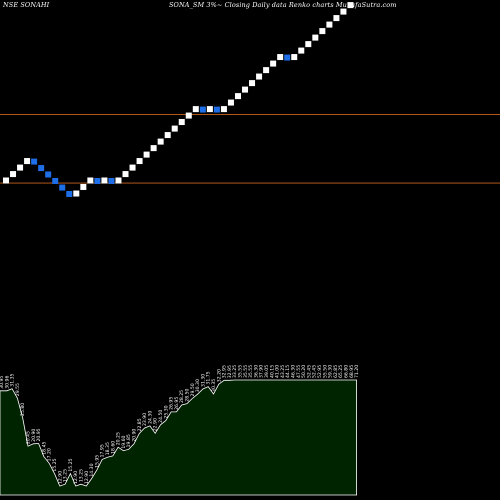 Image resolution: width=500 pixels, height=500 pixels. What do you see at coordinates (325, 371) in the screenshot?
I see `price-label: 55.50` at bounding box center [325, 371].